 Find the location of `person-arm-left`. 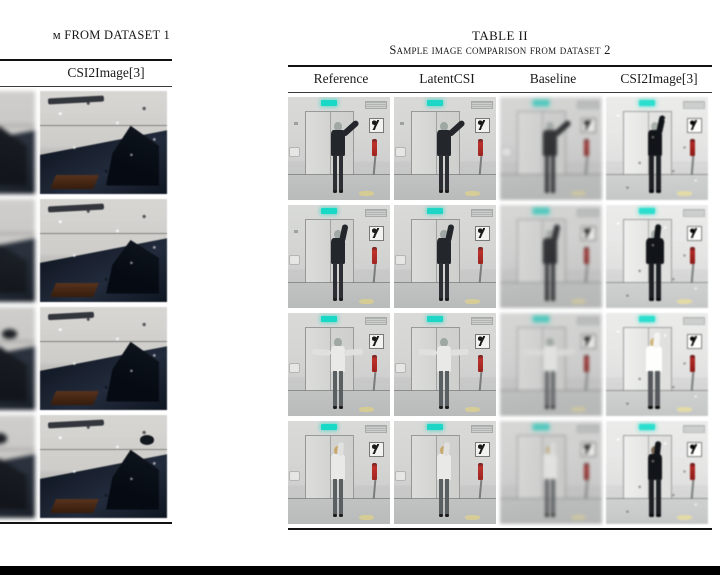

person-arm-left is located at coordinates (534, 352).